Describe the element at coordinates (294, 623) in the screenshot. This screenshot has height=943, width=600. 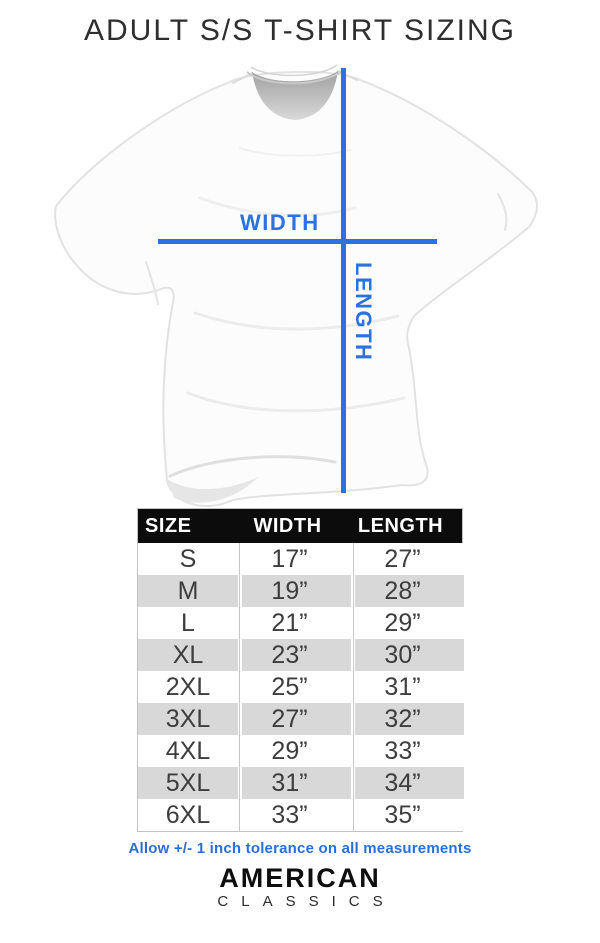
I see `width-cell: 21”` at that location.